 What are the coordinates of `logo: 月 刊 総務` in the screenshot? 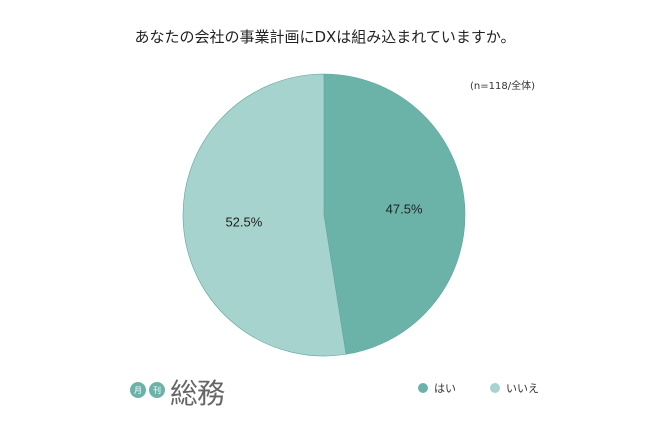 It's located at (177, 390).